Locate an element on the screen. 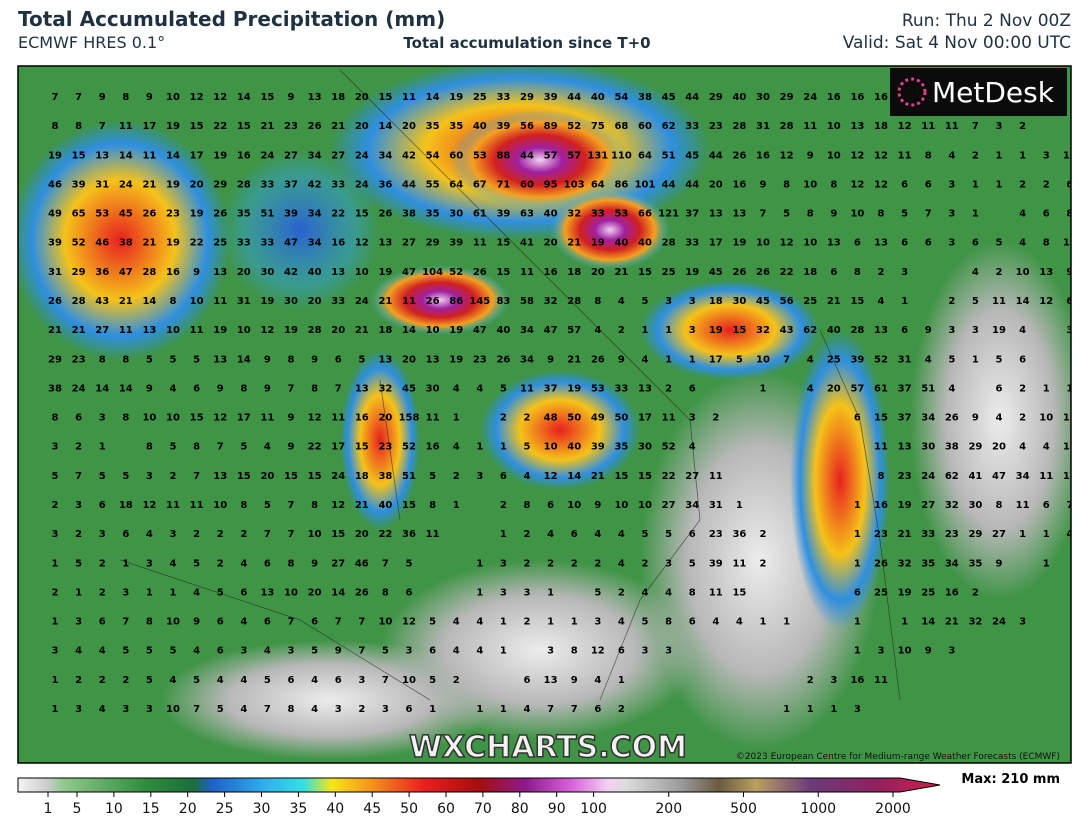 The height and width of the screenshot is (835, 1088). precip-value: 39 is located at coordinates (503, 214).